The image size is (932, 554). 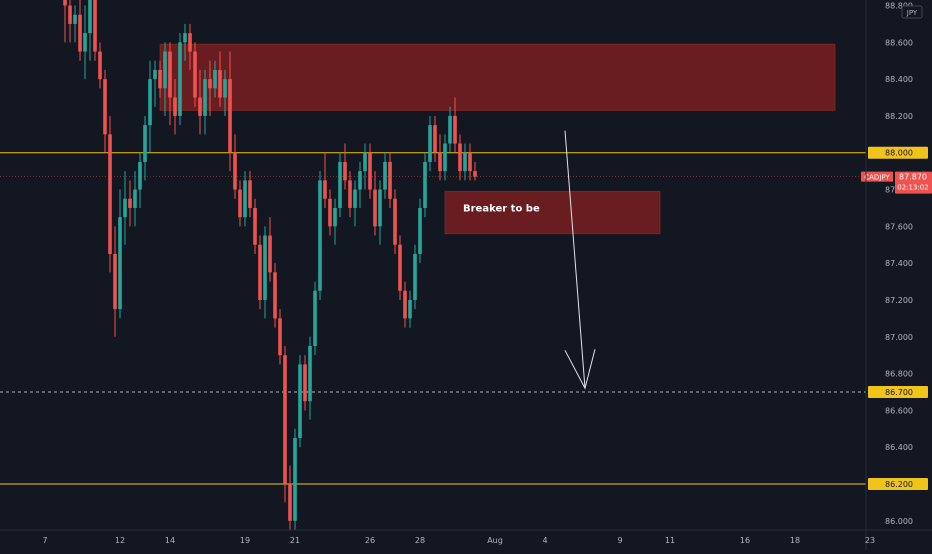 I want to click on price-tick-label: 87.000, so click(x=899, y=337).